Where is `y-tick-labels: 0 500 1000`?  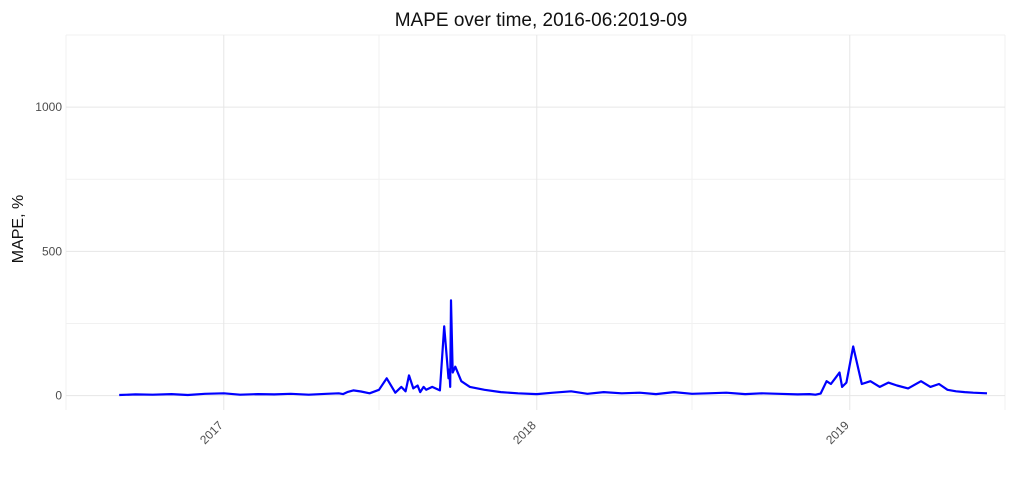 y-tick-labels: 0 500 1000 is located at coordinates (48, 251).